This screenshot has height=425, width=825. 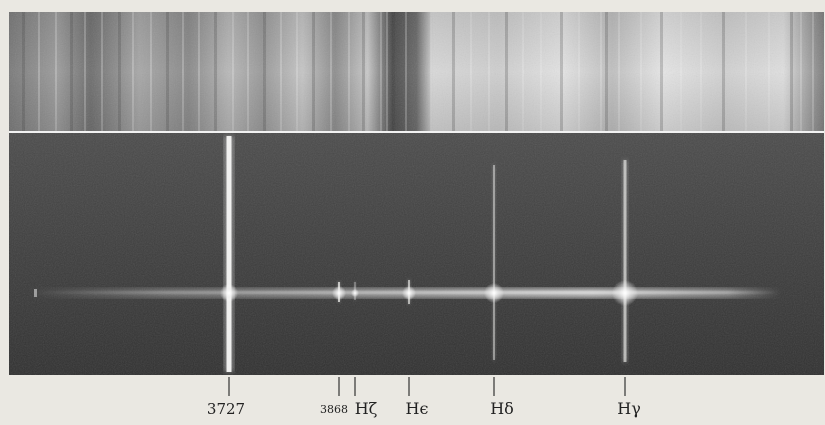 What do you see at coordinates (629, 408) in the screenshot?
I see `label-h-gamma: Hγ` at bounding box center [629, 408].